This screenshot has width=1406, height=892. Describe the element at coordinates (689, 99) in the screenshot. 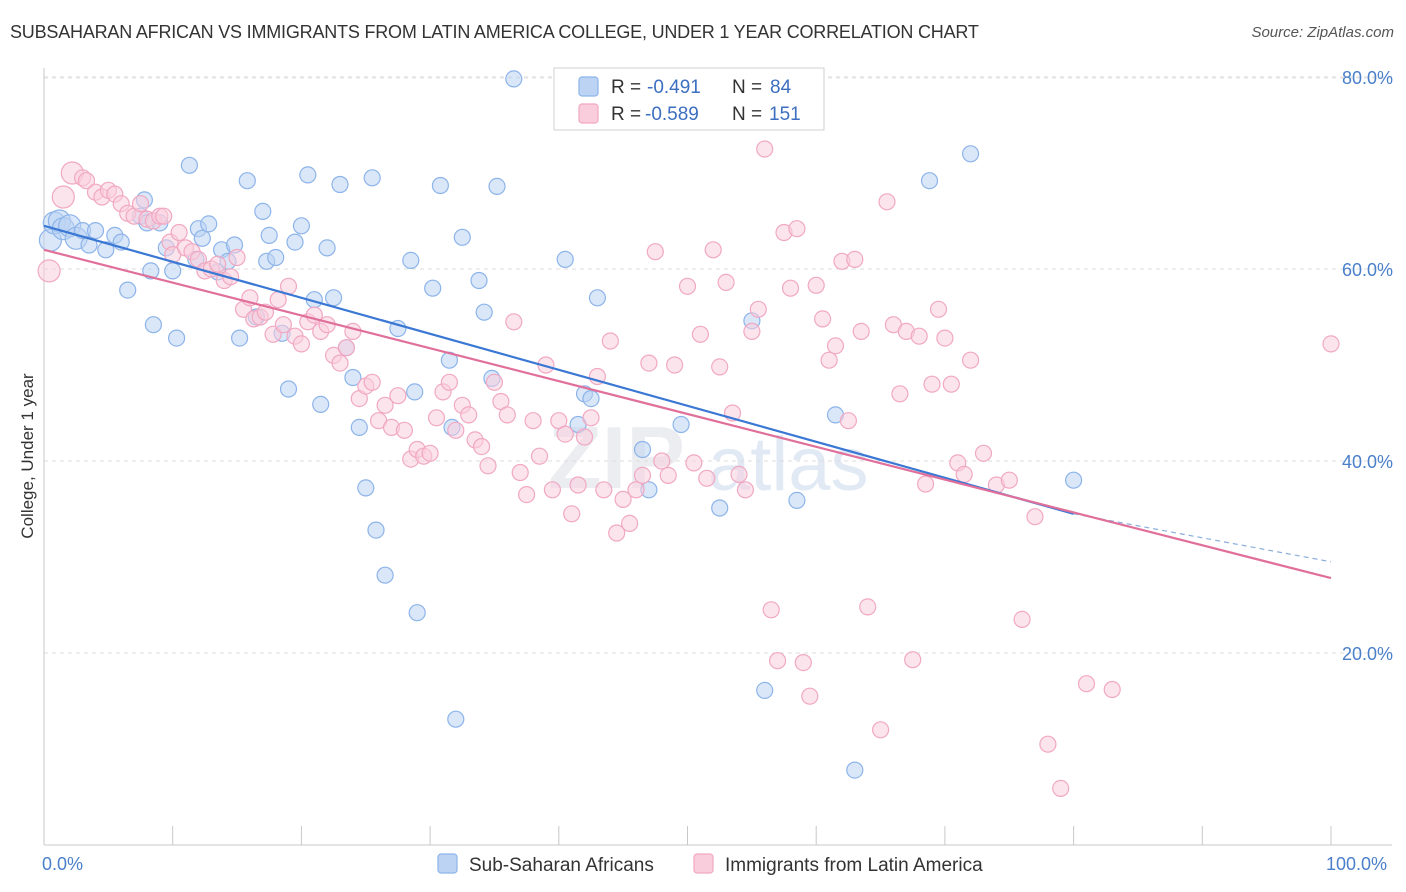

I see `legend-box: R = -0.491 N = 84 R = -0.589 N = 151` at that location.